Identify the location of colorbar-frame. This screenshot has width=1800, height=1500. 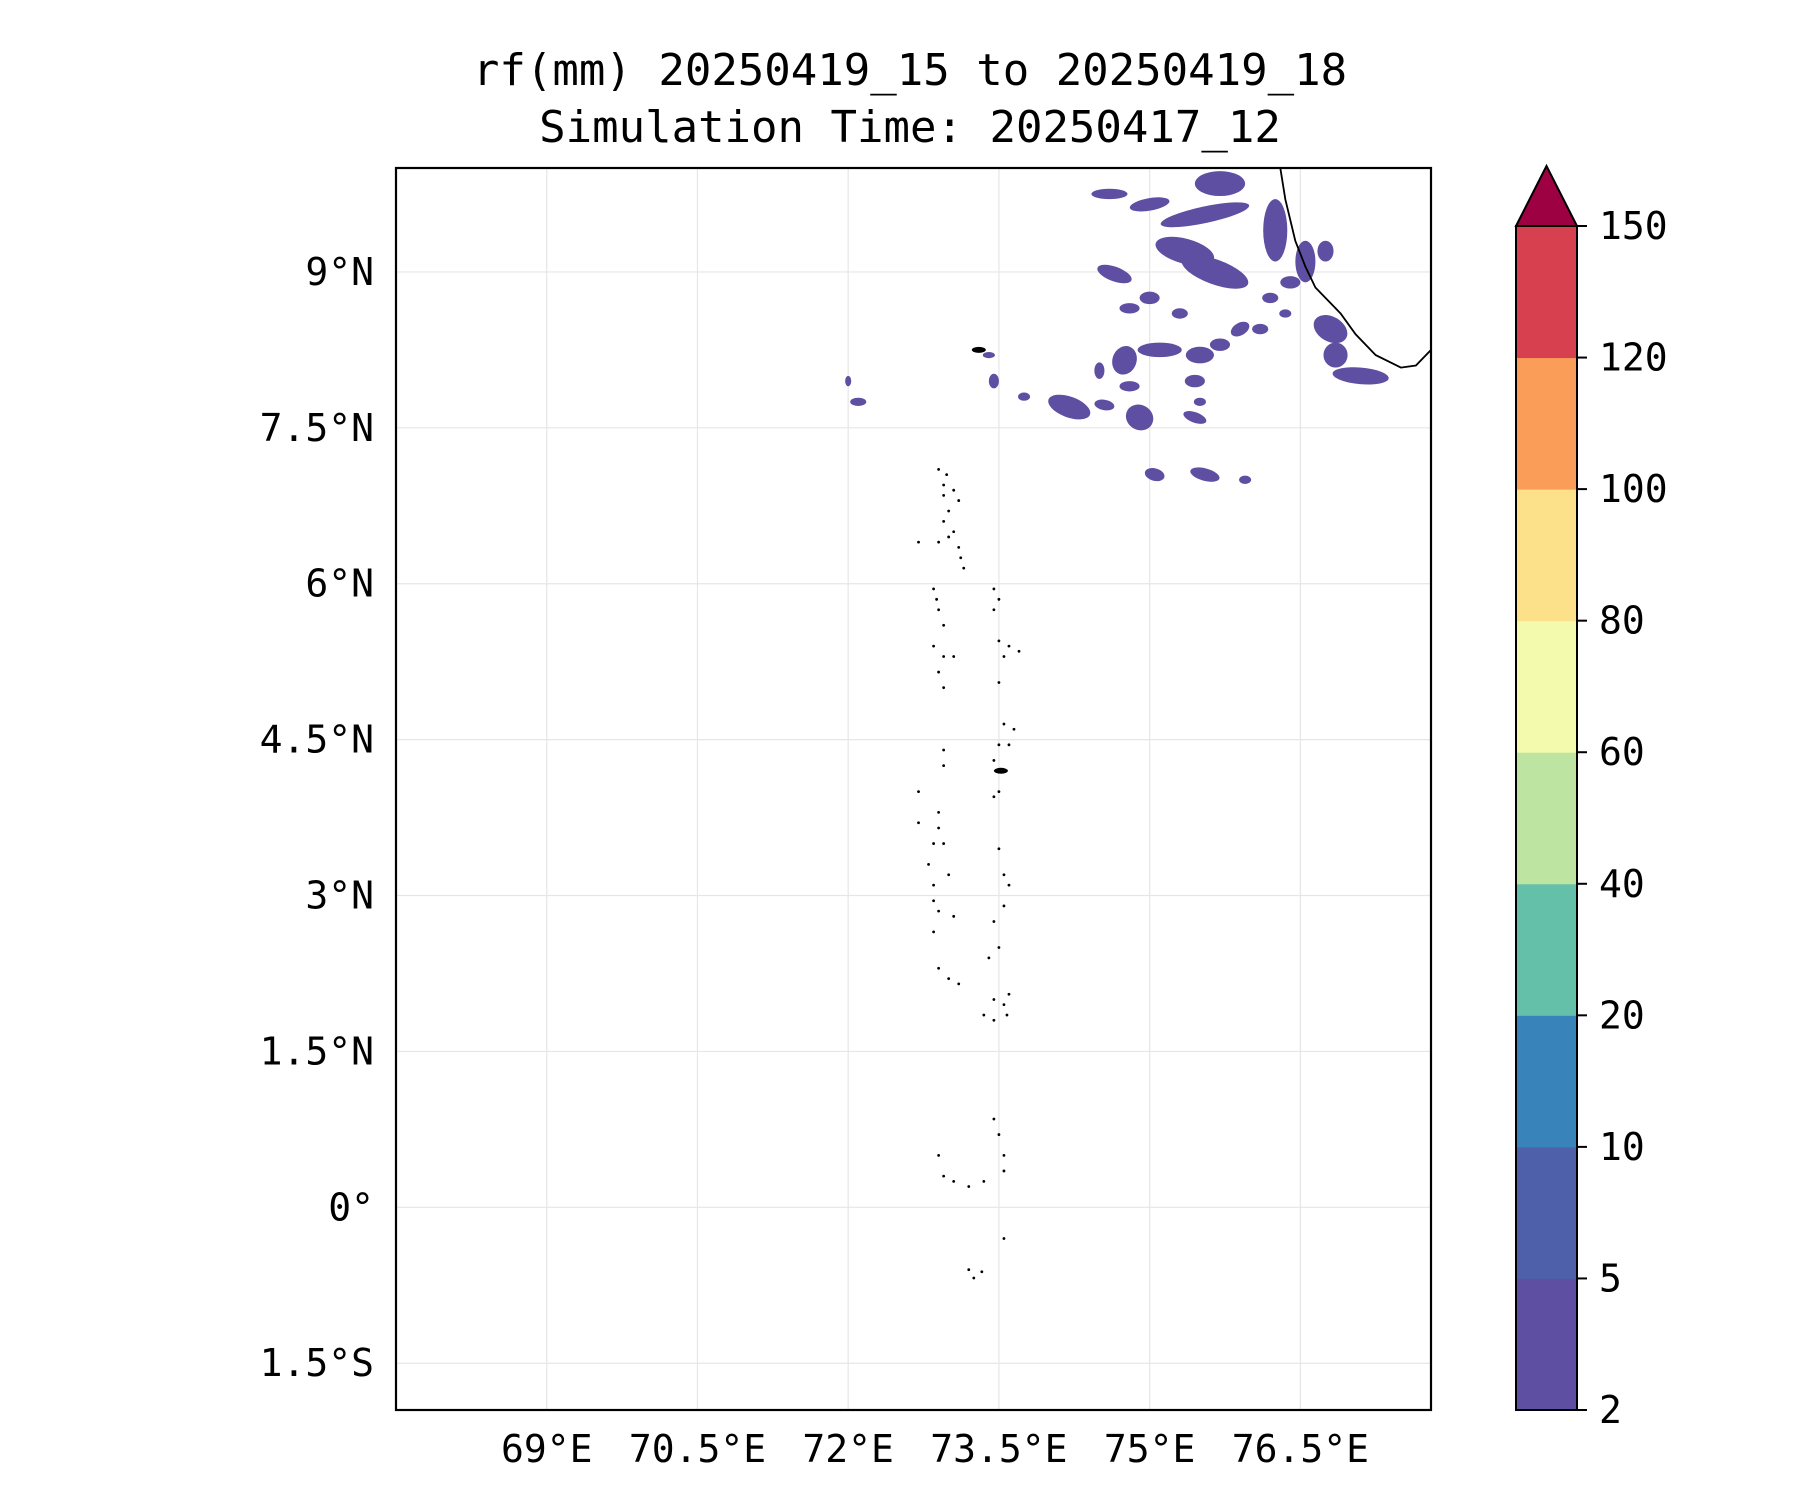
(1546, 818).